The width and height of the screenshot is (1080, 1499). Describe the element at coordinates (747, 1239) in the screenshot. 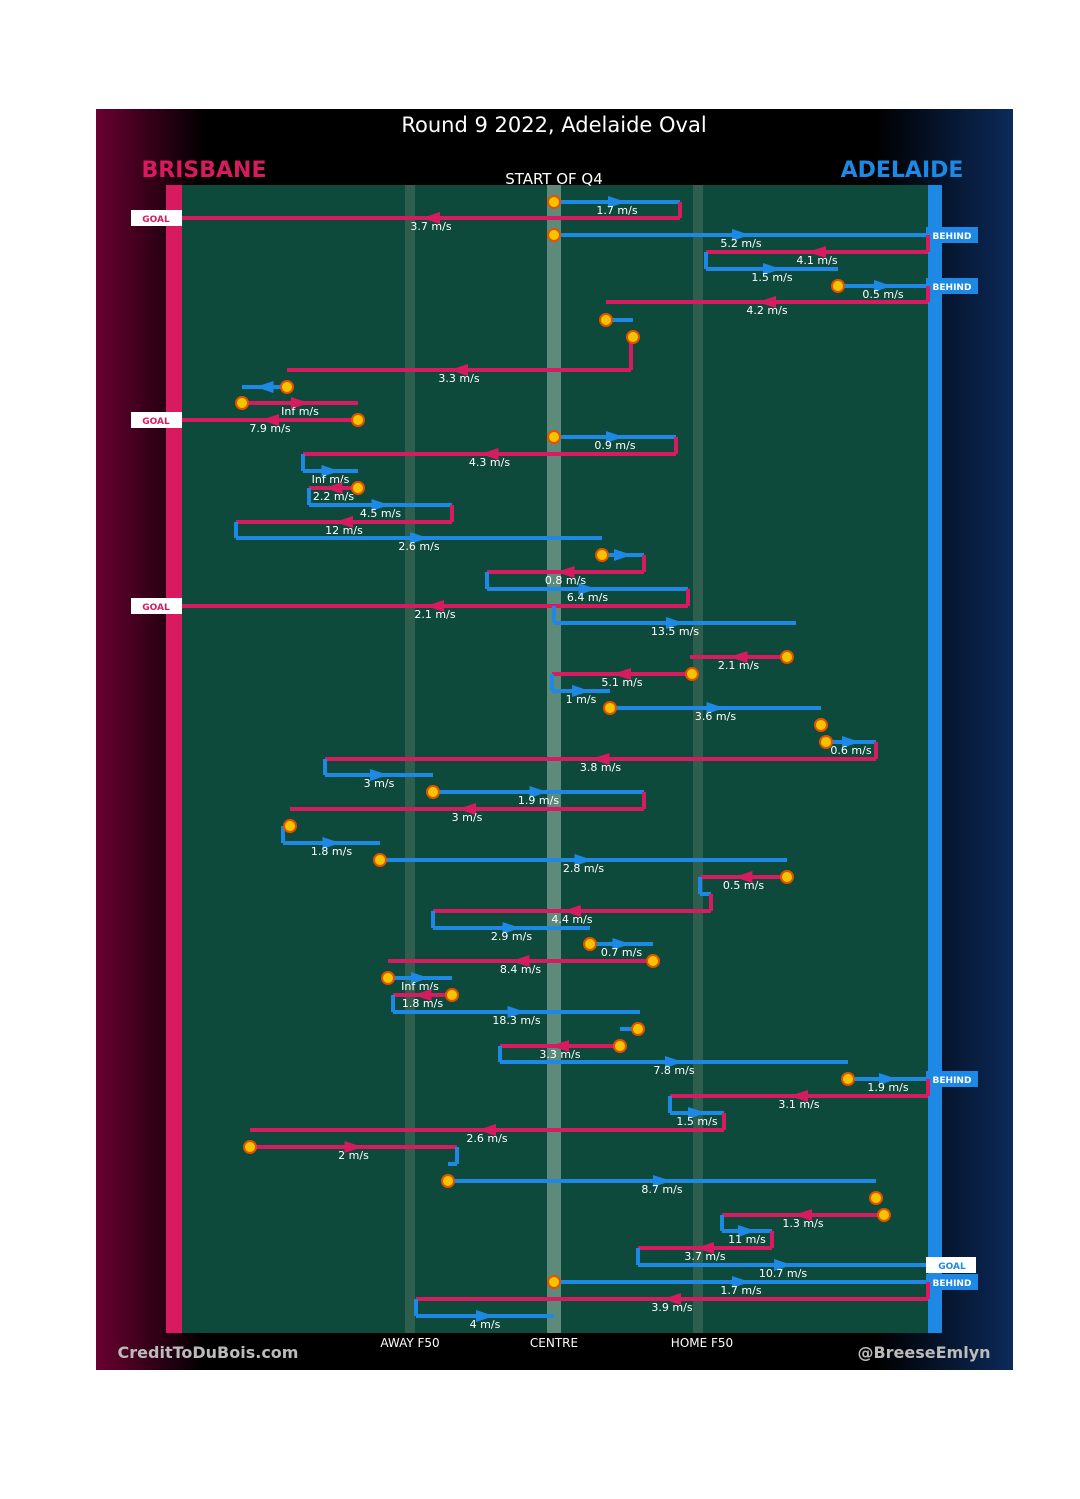

I see `speed-label: 11 m/s` at that location.